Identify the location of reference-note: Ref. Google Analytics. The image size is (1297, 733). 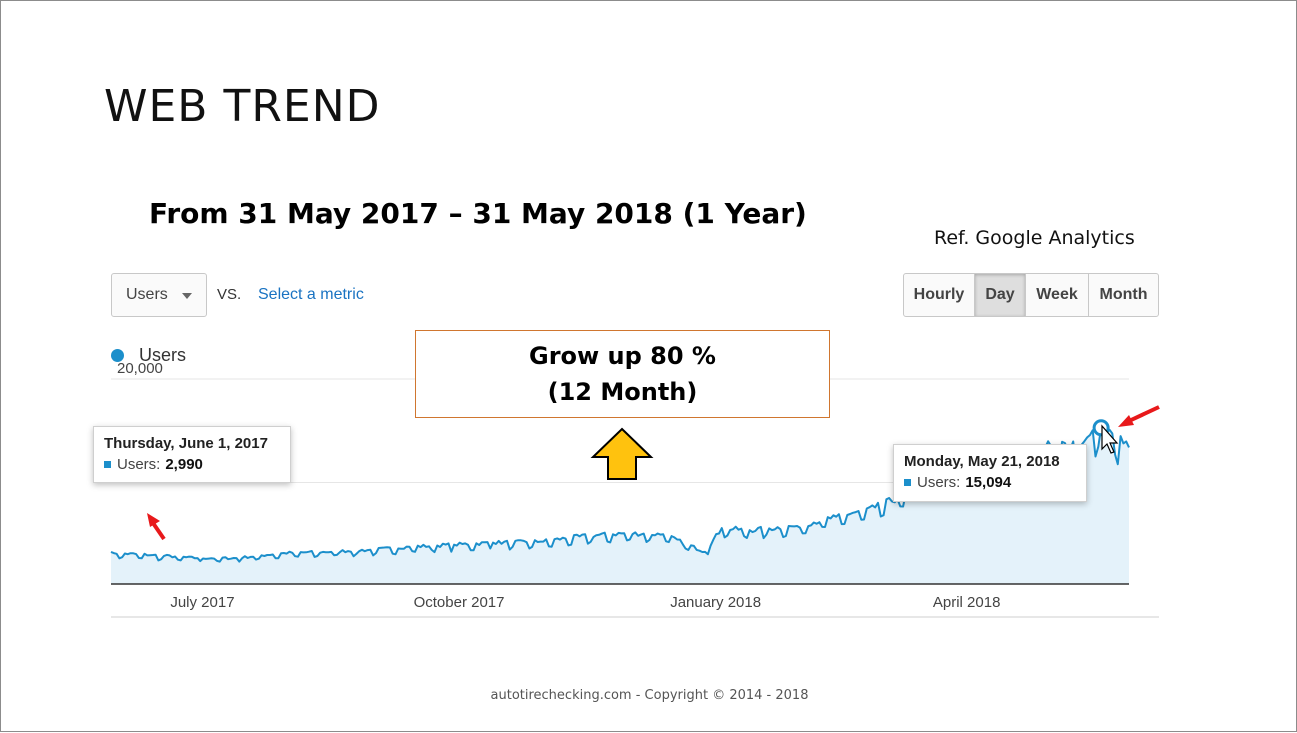
(1034, 238).